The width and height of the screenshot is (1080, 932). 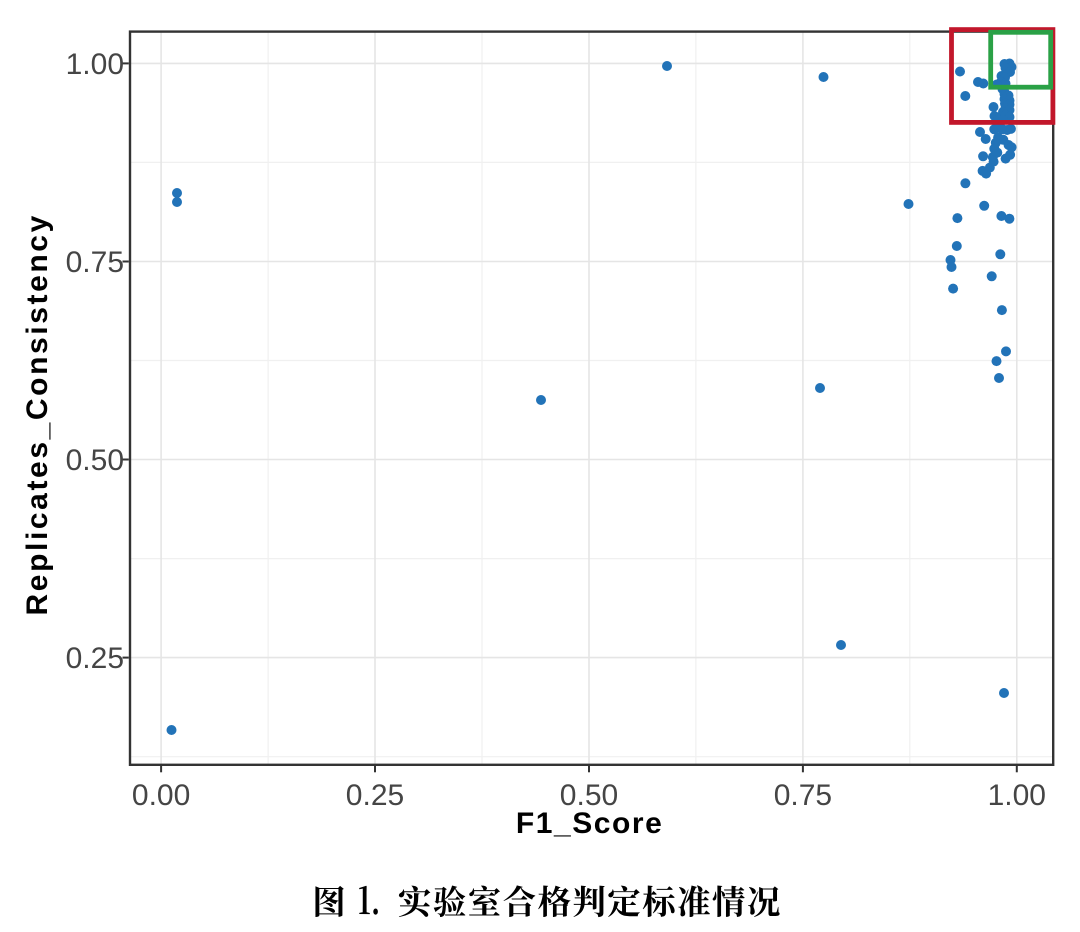 I want to click on svg-text: F1_Score, so click(x=589, y=823).